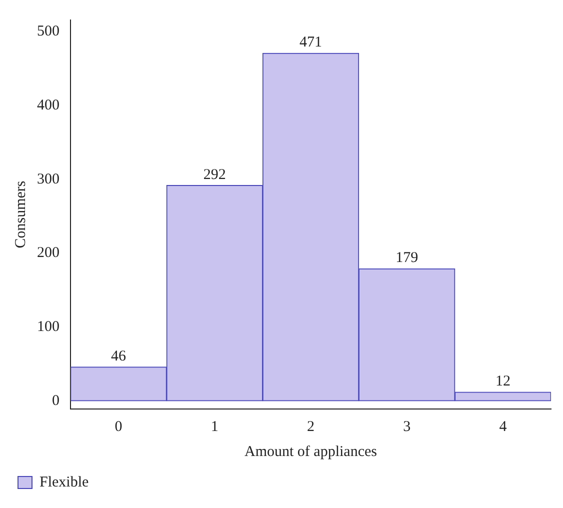  I want to click on y-tick-label: 500, so click(48, 32).